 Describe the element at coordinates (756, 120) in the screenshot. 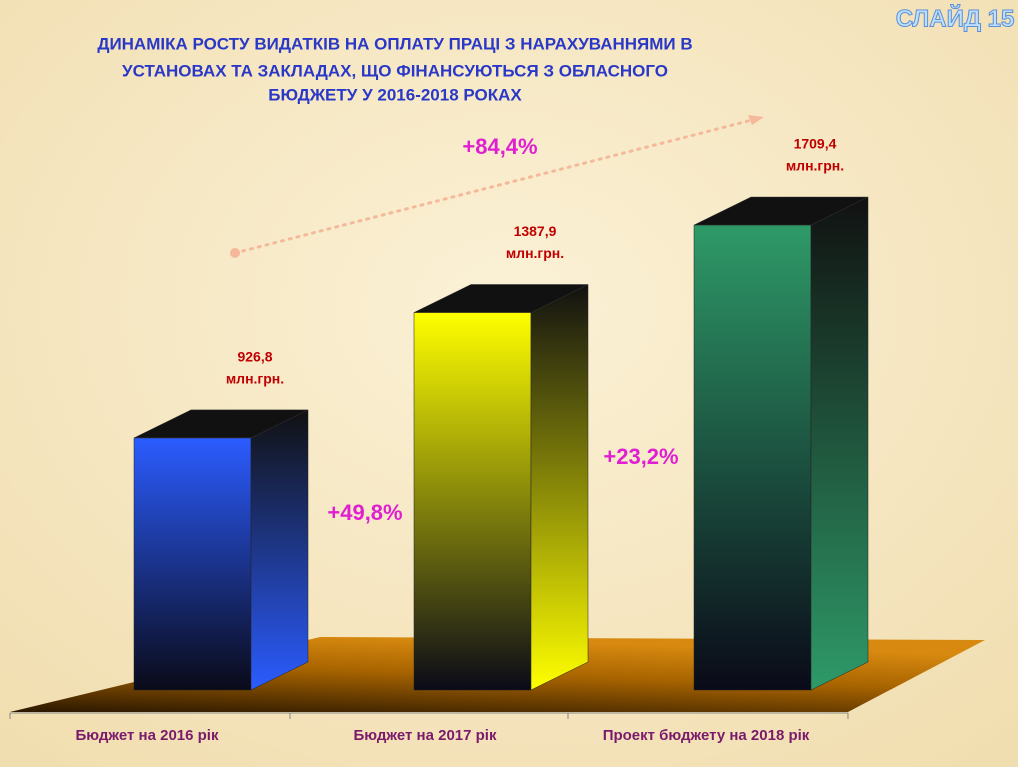

I see `arrow-head` at that location.